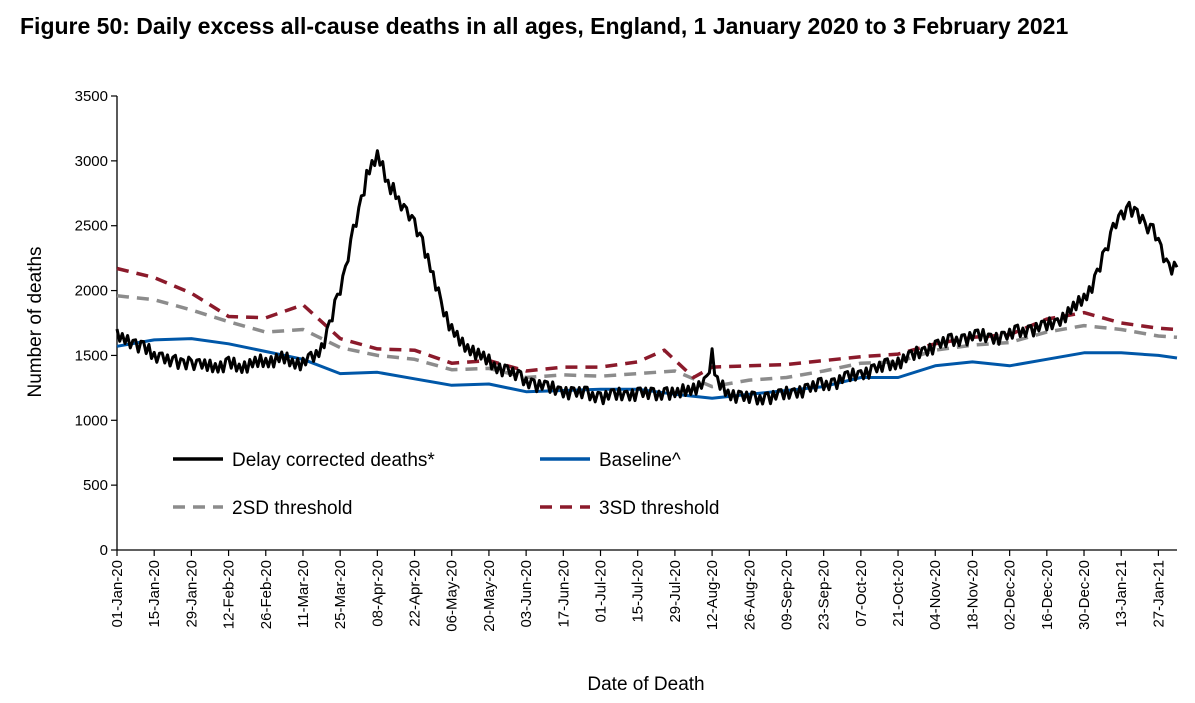  What do you see at coordinates (526, 594) in the screenshot?
I see `x-tick-label: 03-Jun-20` at bounding box center [526, 594].